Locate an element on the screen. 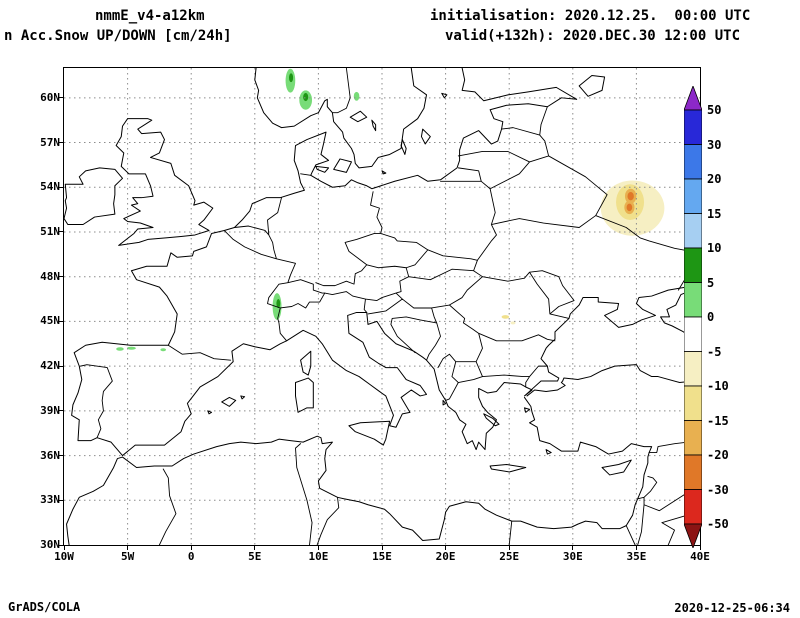 The height and width of the screenshot is (618, 800). lon-axis-label: 15E is located at coordinates (382, 556).